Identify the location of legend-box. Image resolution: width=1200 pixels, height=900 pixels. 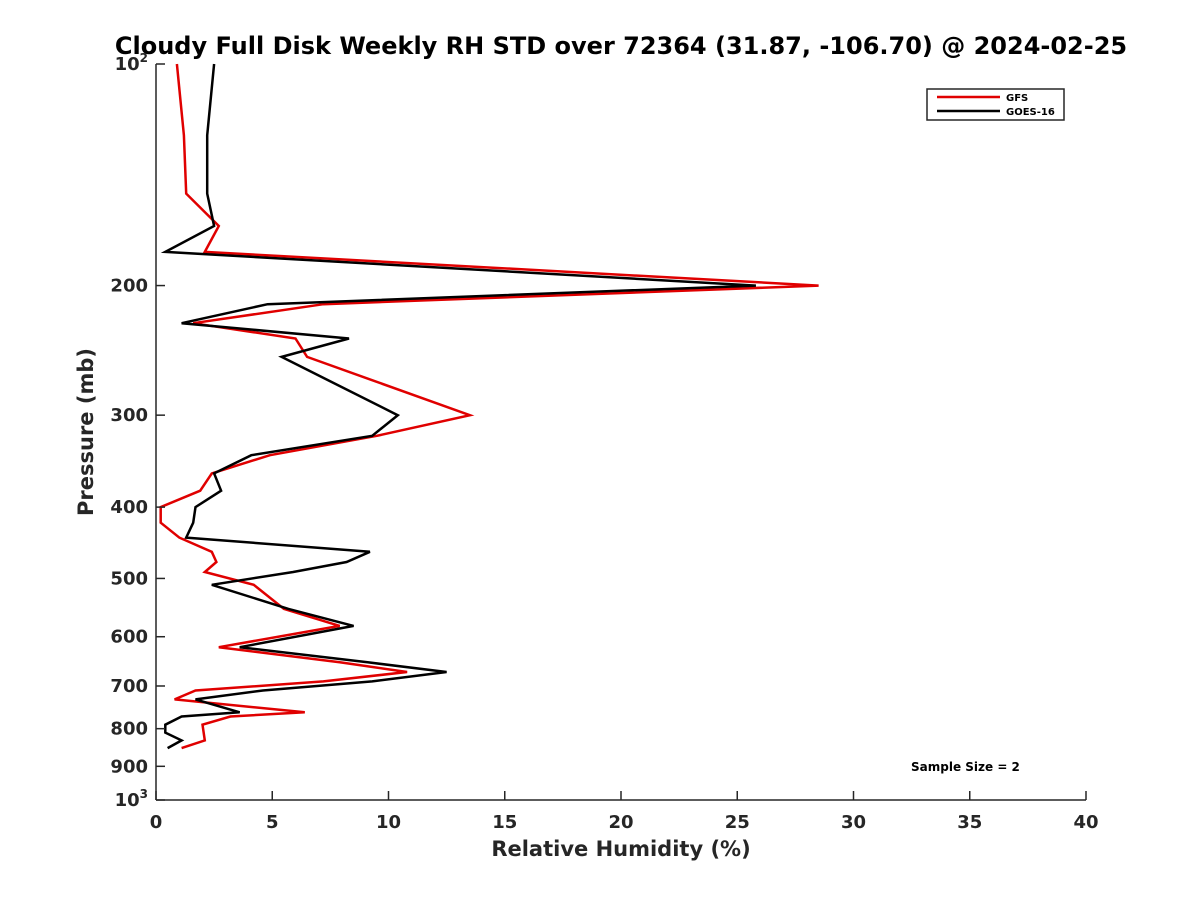
(995, 104).